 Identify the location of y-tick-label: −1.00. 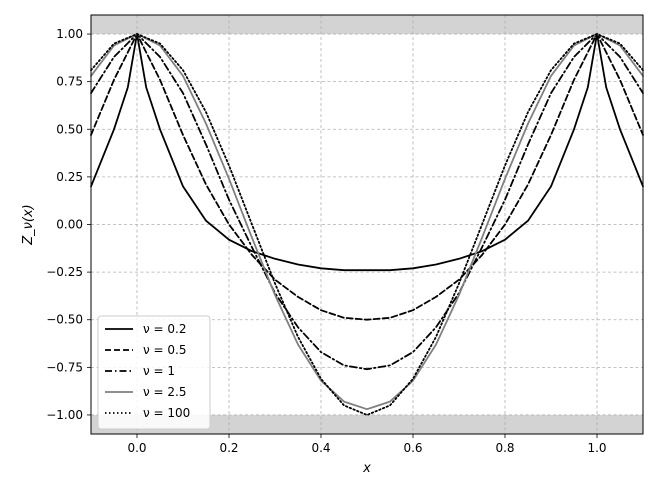
(64, 415).